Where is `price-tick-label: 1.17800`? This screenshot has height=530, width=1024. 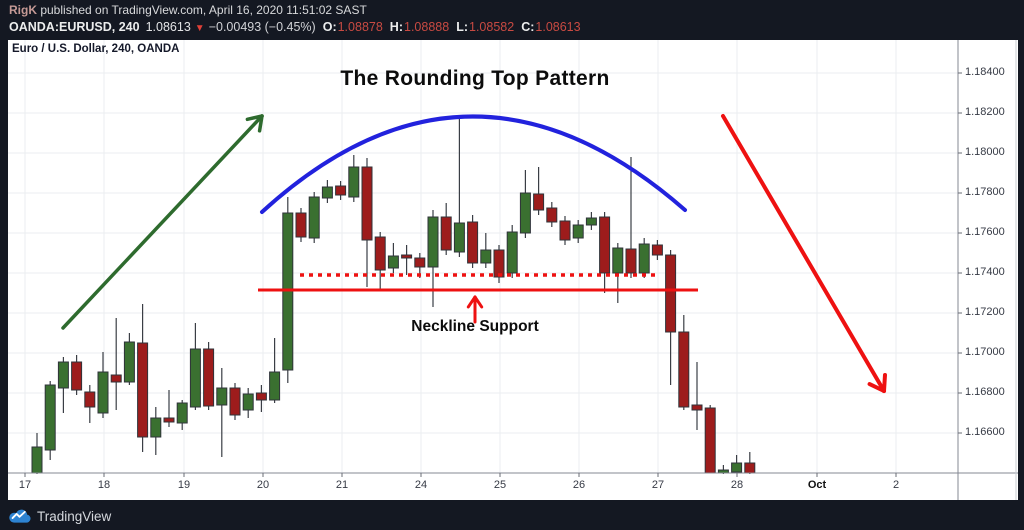
price-tick-label: 1.17800 is located at coordinates (985, 192).